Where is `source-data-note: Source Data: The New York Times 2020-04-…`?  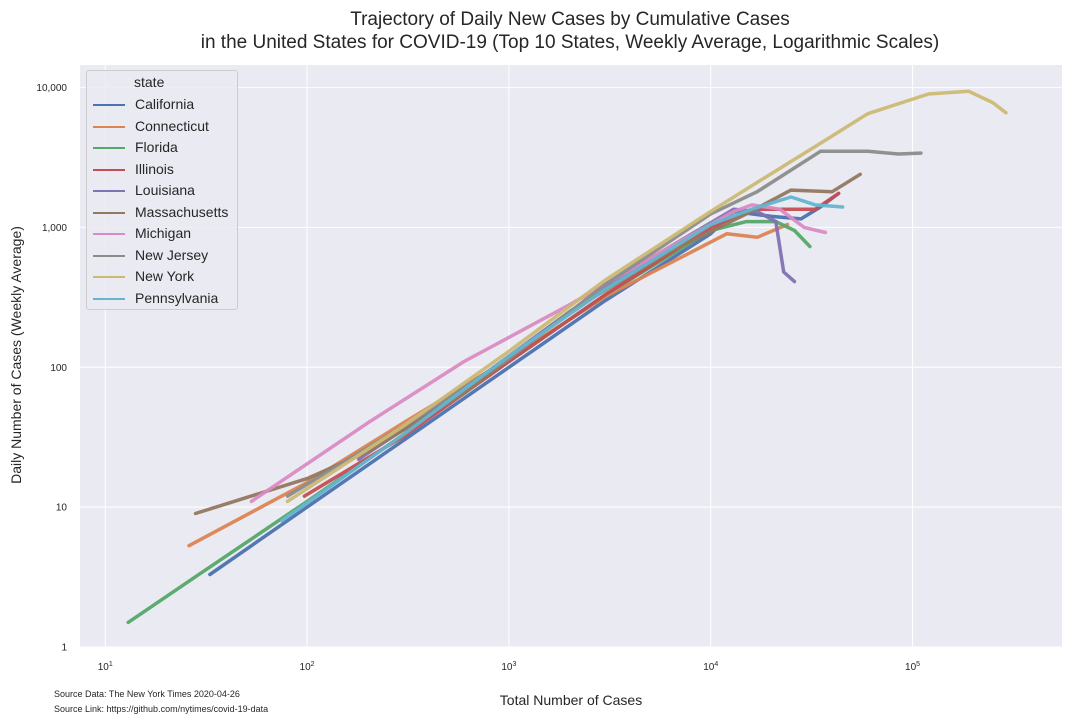 source-data-note: Source Data: The New York Times 2020-04-… is located at coordinates (147, 694).